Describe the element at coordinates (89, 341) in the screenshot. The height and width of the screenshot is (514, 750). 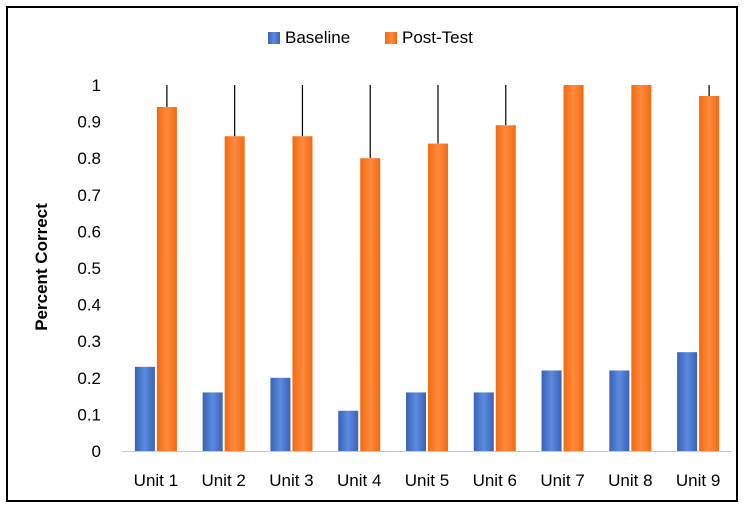
I see `y-tick-label: 0.3` at that location.